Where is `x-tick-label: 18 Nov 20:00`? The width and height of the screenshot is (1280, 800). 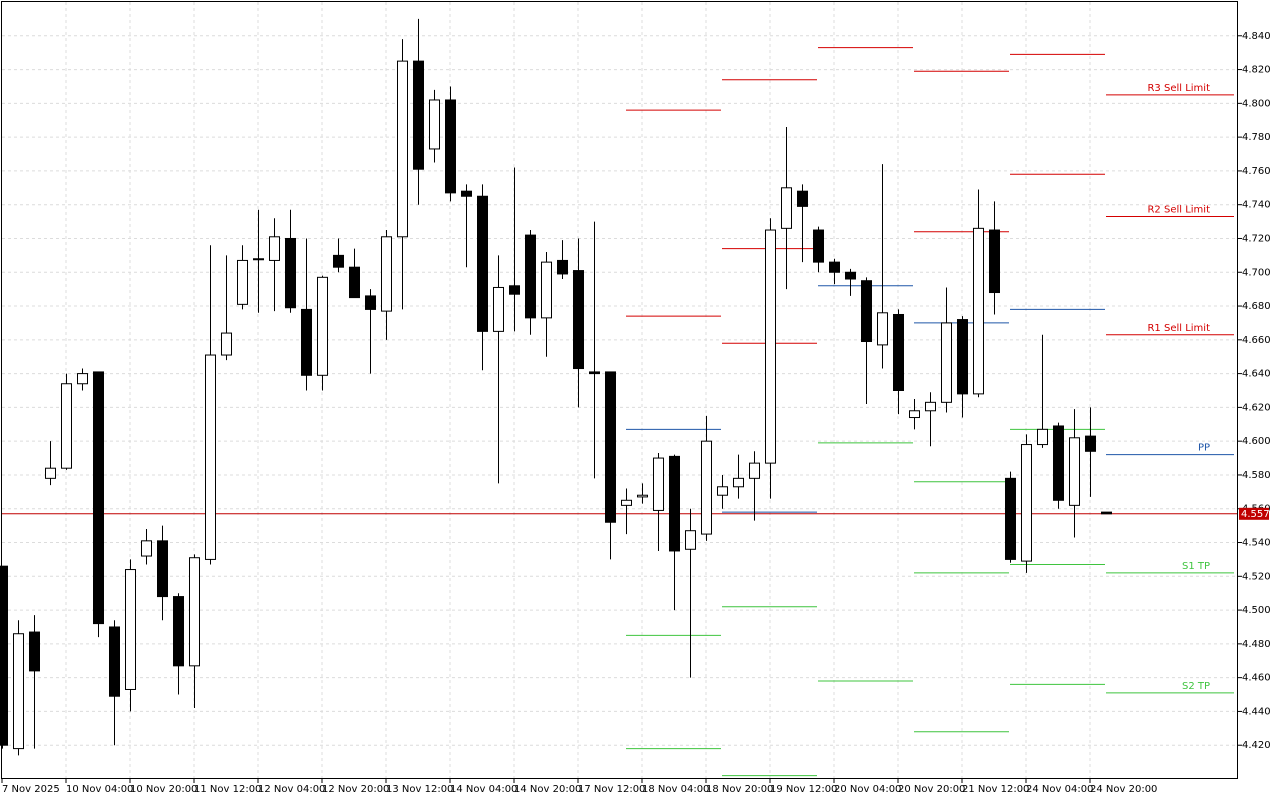 x-tick-label: 18 Nov 20:00 is located at coordinates (739, 789).